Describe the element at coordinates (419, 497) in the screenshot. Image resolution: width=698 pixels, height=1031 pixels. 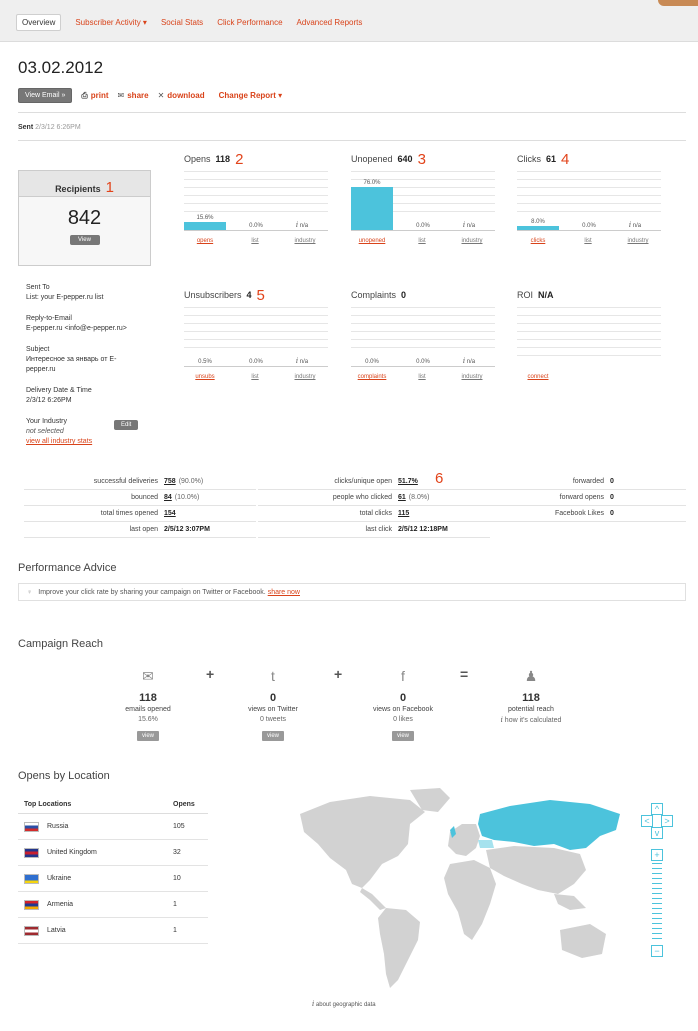
I see `summary-percent: (8.0%)` at that location.